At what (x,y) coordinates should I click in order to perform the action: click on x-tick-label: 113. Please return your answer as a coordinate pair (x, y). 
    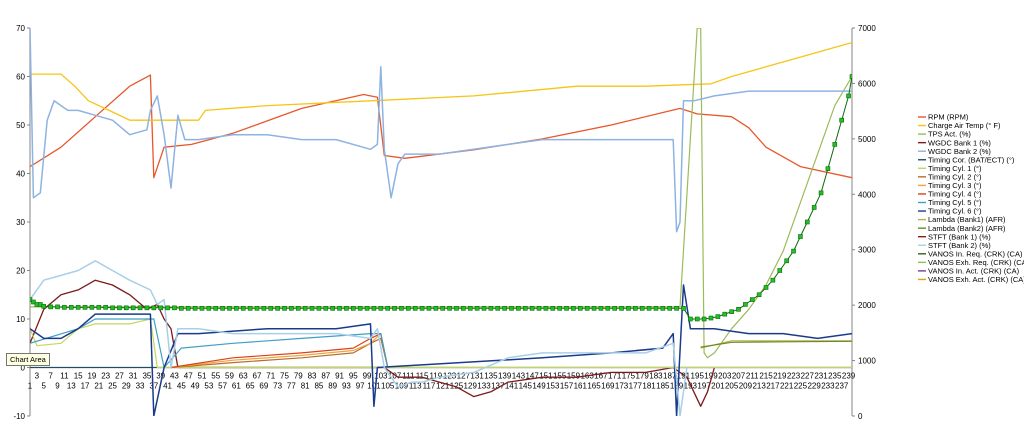
    Looking at the image, I should click on (415, 386).